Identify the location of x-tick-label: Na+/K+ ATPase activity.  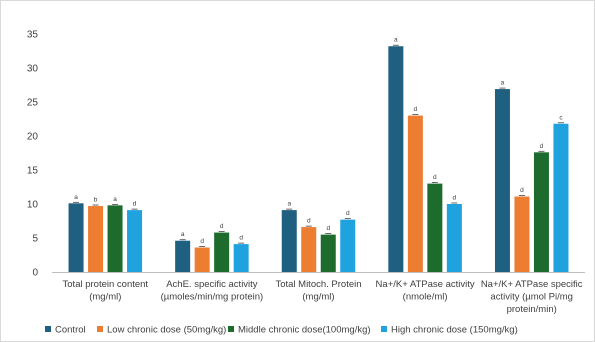
(425, 284).